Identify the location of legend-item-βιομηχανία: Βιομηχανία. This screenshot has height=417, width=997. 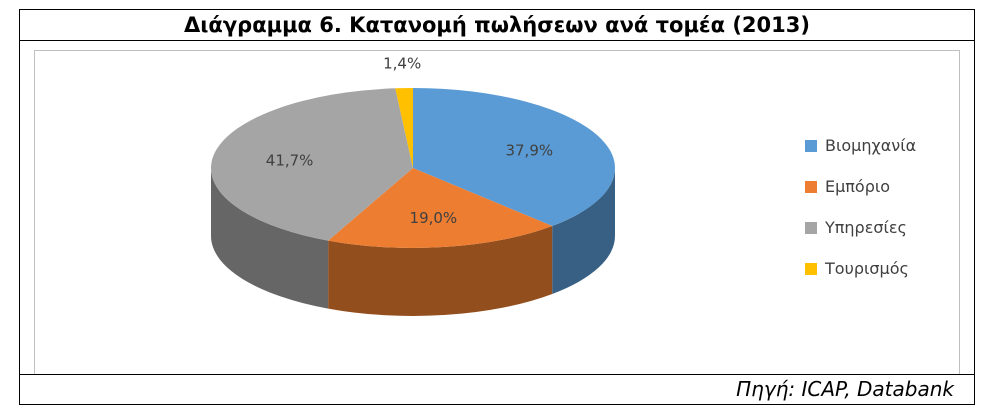
(860, 145).